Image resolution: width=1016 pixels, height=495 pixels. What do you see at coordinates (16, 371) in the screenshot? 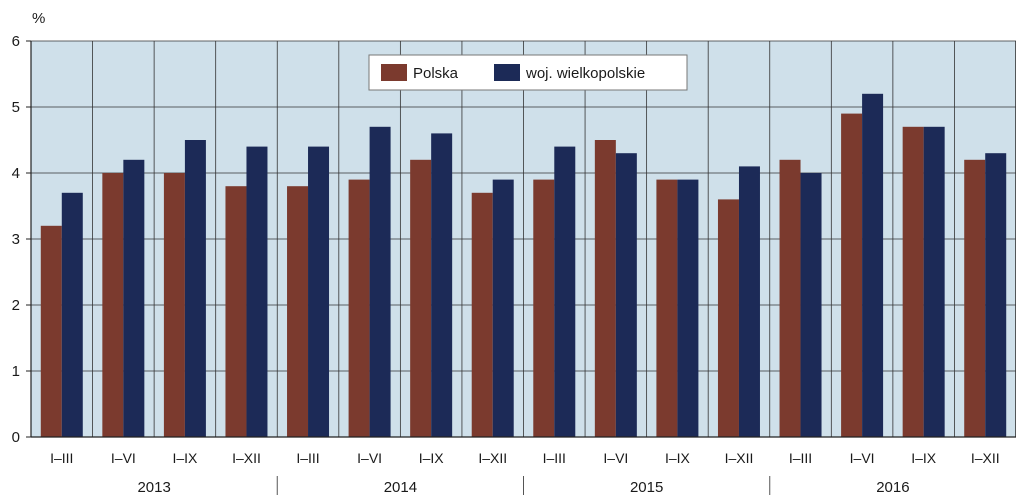
I see `y-tick-label: 1` at bounding box center [16, 371].